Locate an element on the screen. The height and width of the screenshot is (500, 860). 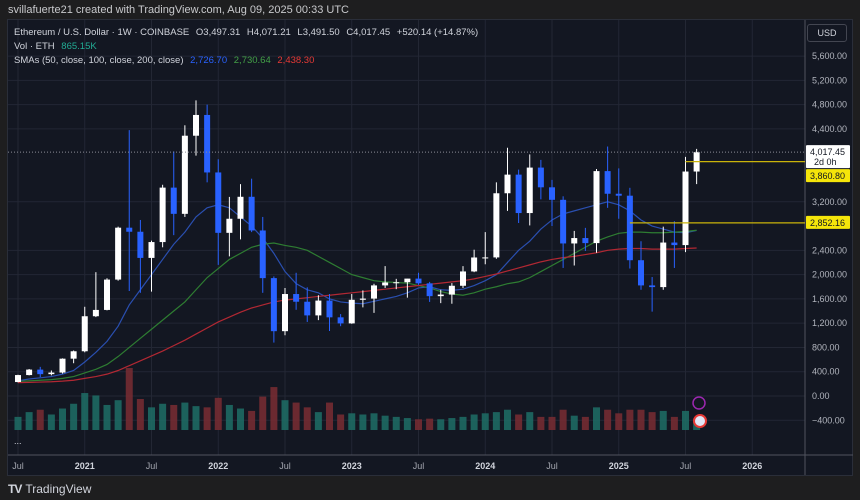
time-tick-label: 2024 is located at coordinates (485, 466).